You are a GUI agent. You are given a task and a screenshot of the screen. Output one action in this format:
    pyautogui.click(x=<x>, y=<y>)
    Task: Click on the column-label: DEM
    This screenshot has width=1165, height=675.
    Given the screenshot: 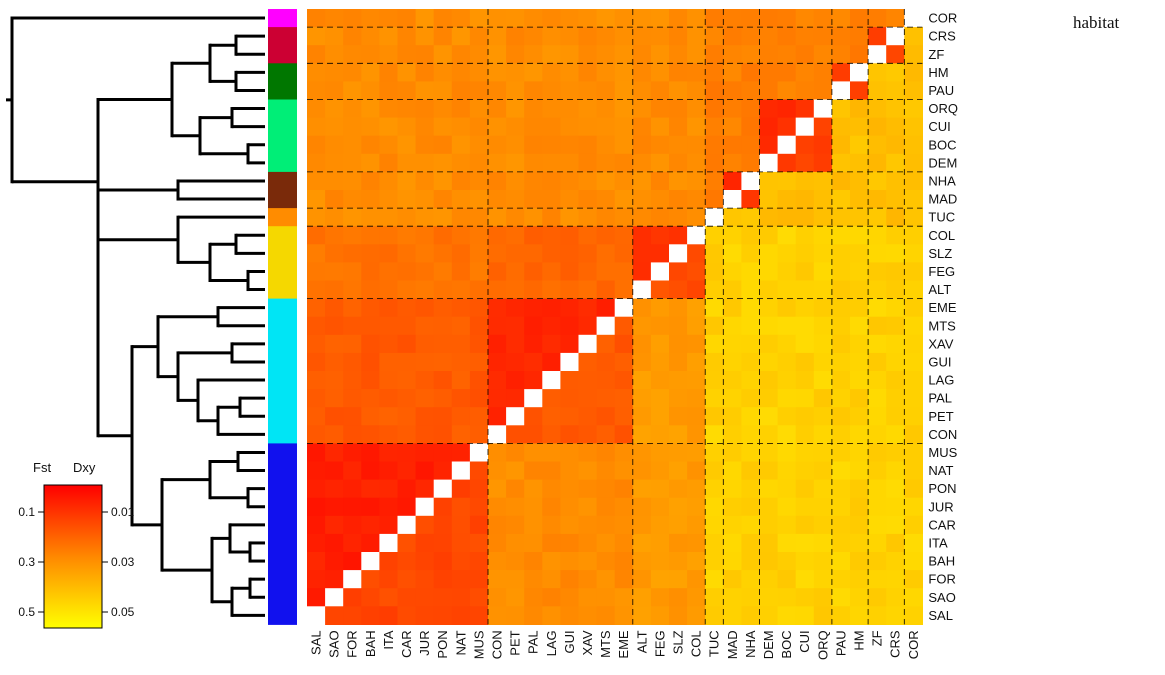 What is the action you would take?
    pyautogui.click(x=768, y=644)
    